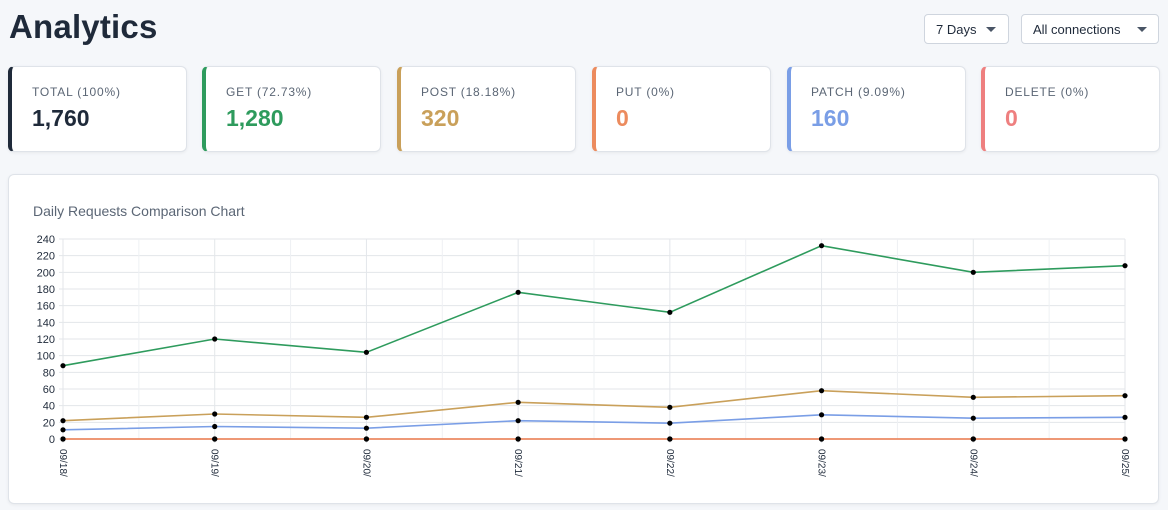 The image size is (1168, 510). Describe the element at coordinates (46, 340) in the screenshot. I see `y-tick-label: 120` at that location.